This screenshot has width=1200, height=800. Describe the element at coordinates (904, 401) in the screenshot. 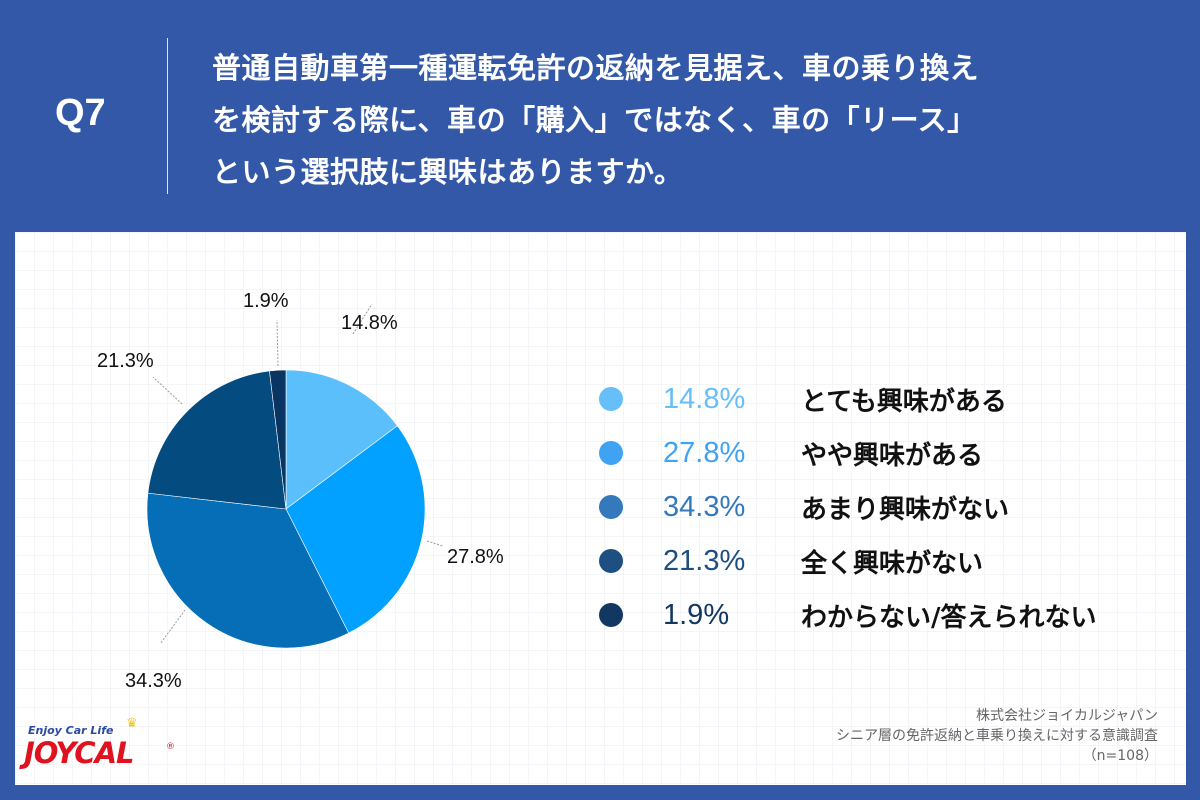

I see `legend-label: とても興味がある` at that location.